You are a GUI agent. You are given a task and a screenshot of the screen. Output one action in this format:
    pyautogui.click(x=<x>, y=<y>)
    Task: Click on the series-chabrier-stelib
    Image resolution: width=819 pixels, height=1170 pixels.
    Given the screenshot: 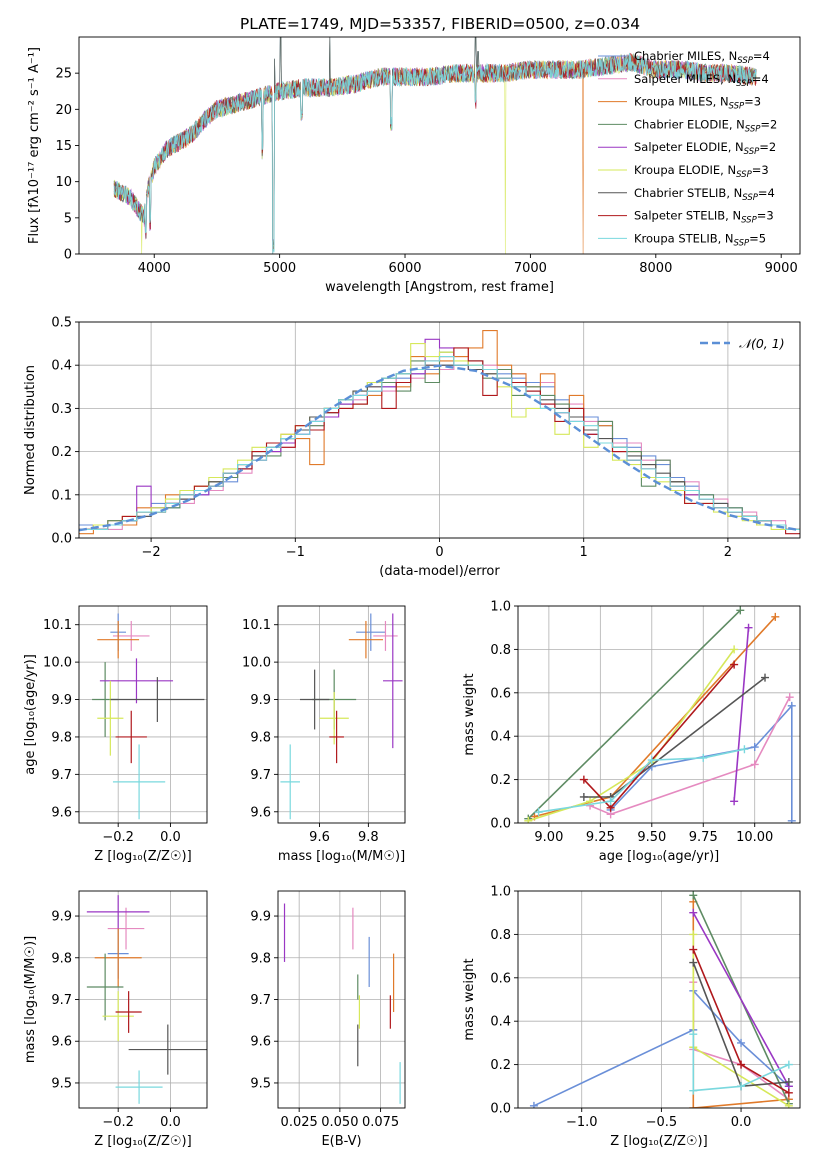 What is the action you would take?
    pyautogui.click(x=674, y=737)
    